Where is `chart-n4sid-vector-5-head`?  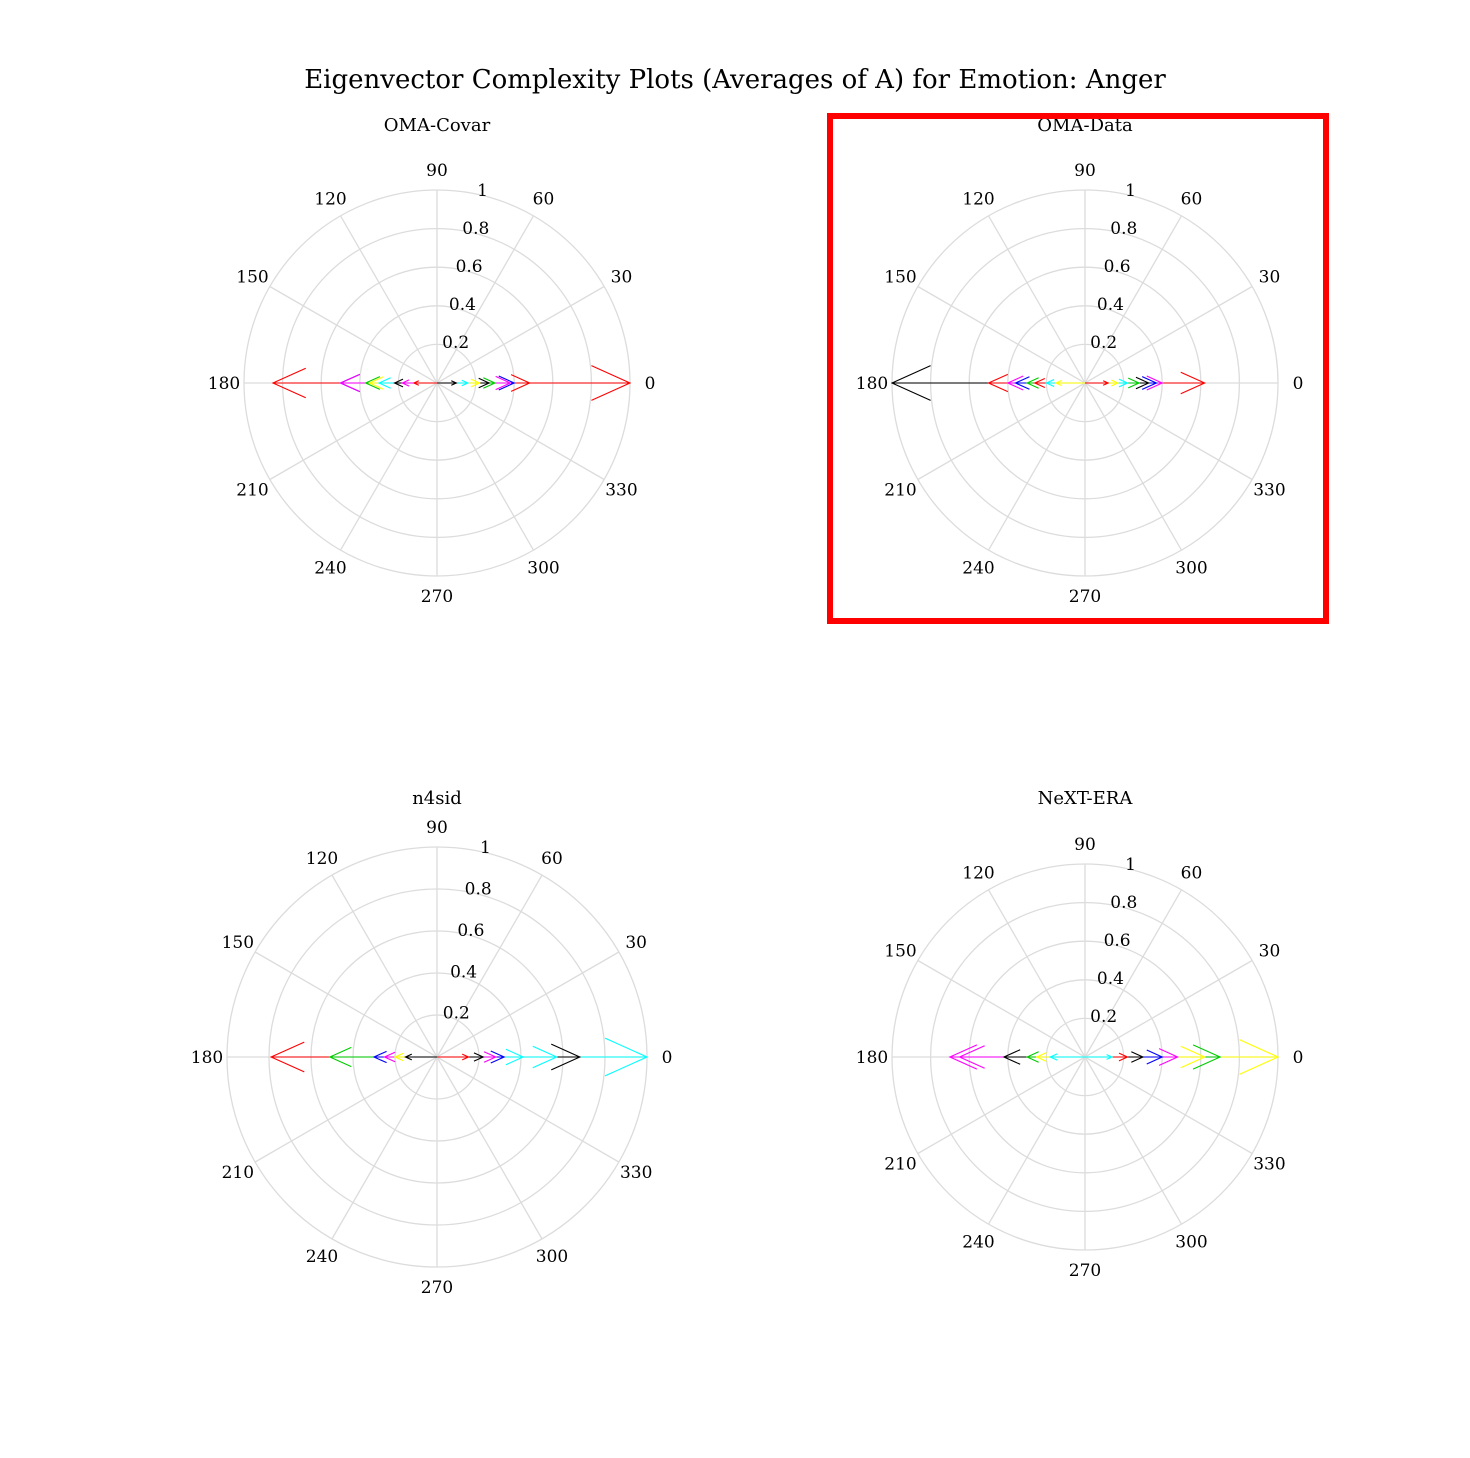
chart-n4sid-vector-5-head is located at coordinates (490, 1057).